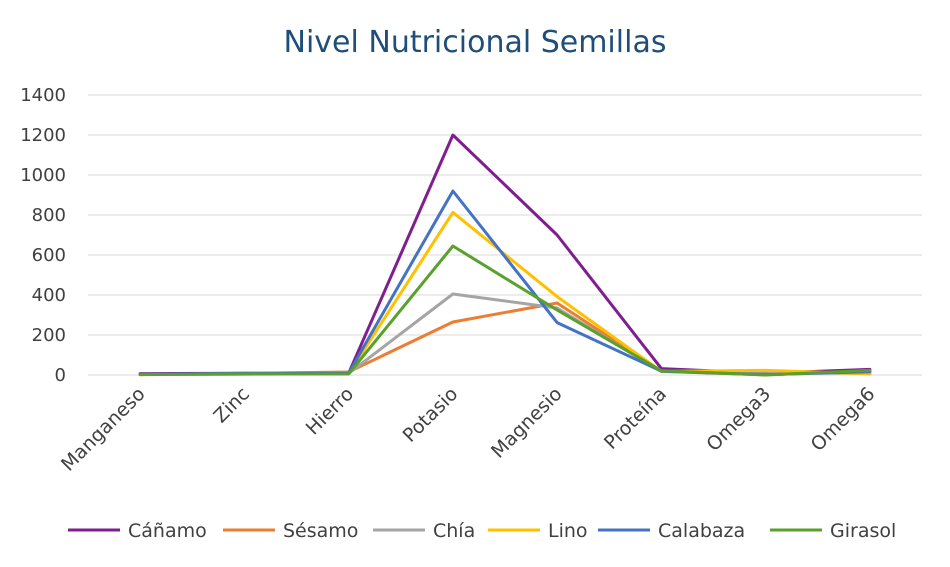 This screenshot has height=567, width=950. Describe the element at coordinates (103, 429) in the screenshot. I see `x-tick-label: Manganeso` at that location.